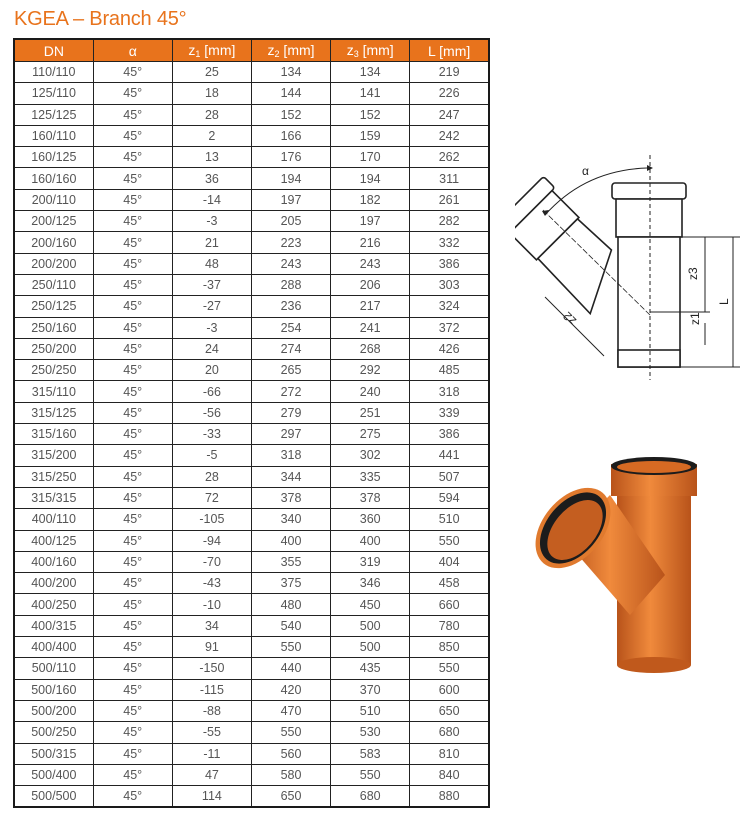 The image size is (743, 825). Describe the element at coordinates (291, 434) in the screenshot. I see `cell-z2: 297` at that location.